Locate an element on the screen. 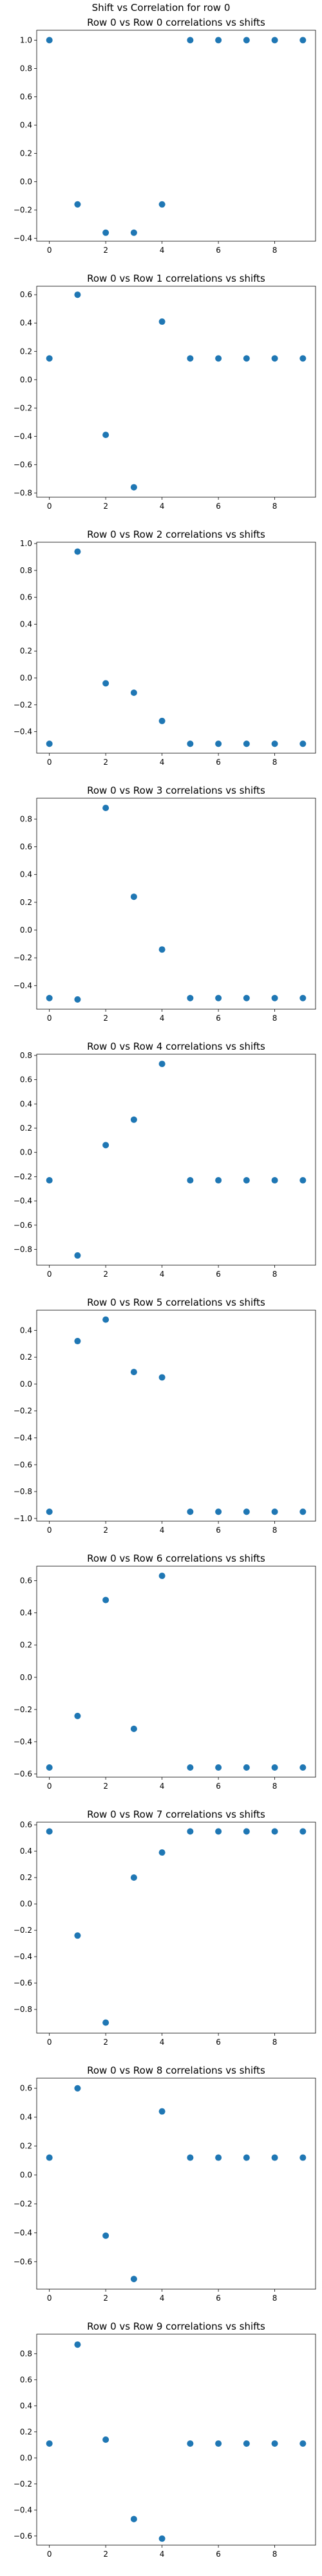 This screenshot has height=2576, width=322. figure-suptitle: Shift vs Correlation for row 0 is located at coordinates (161, 8).